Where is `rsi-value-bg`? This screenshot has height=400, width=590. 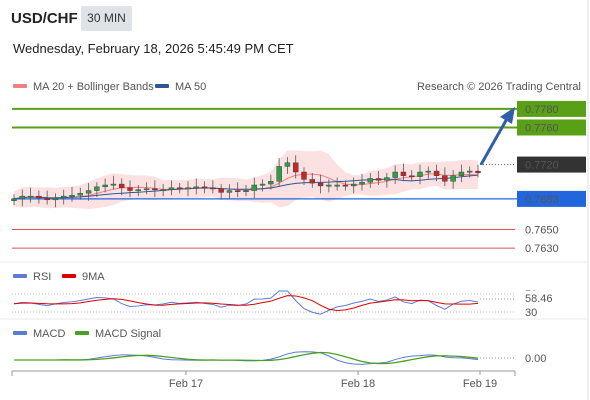 rsi-value-bg is located at coordinates (540, 298).